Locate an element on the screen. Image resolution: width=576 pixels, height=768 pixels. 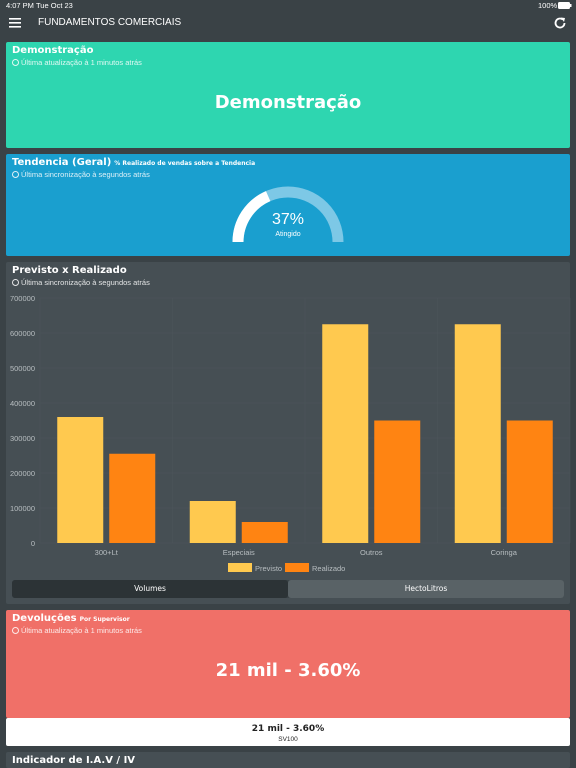
returns-footer: 21 mil - 3.60% SV100 is located at coordinates (288, 732).